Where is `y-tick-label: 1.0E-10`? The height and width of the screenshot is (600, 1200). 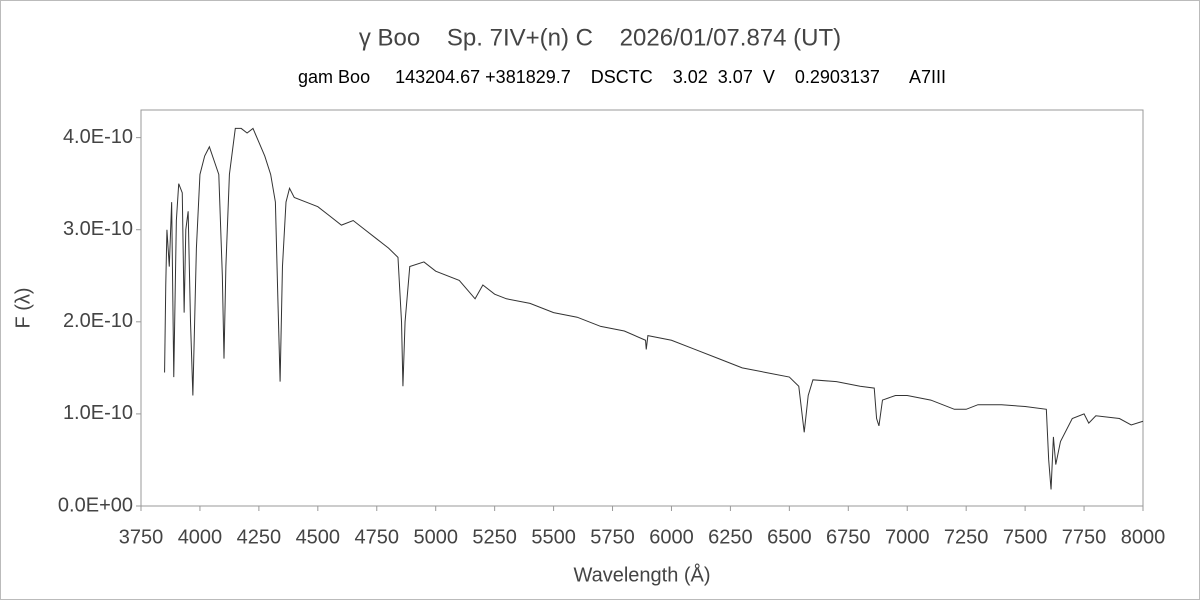 y-tick-label: 1.0E-10 is located at coordinates (98, 413).